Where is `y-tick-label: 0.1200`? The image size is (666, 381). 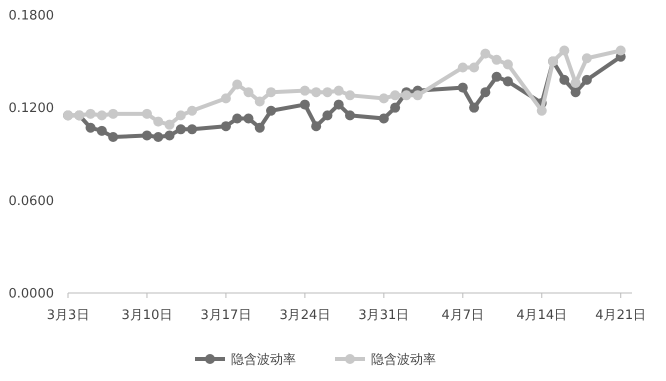
y-tick-label: 0.1200 is located at coordinates (31, 108).